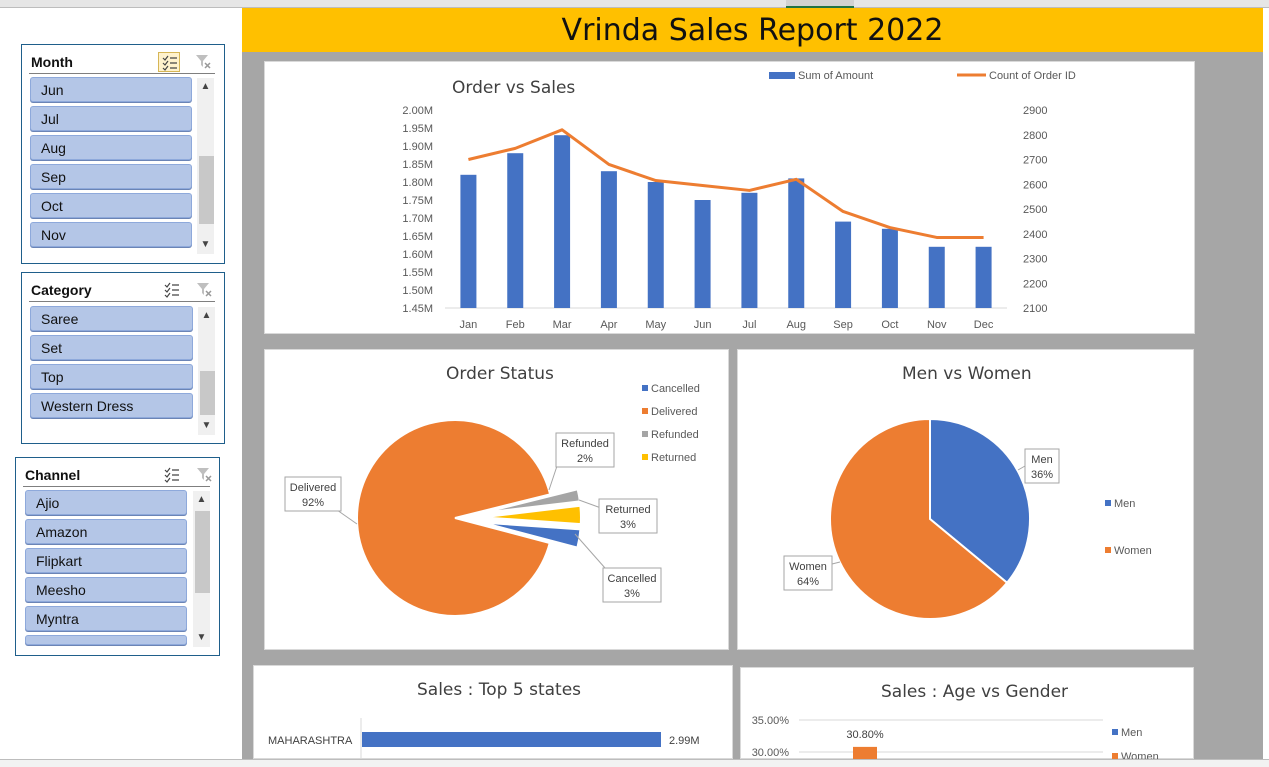 The height and width of the screenshot is (767, 1269). What do you see at coordinates (417, 147) in the screenshot?
I see `y-left-tick-label: 1.90M` at bounding box center [417, 147].